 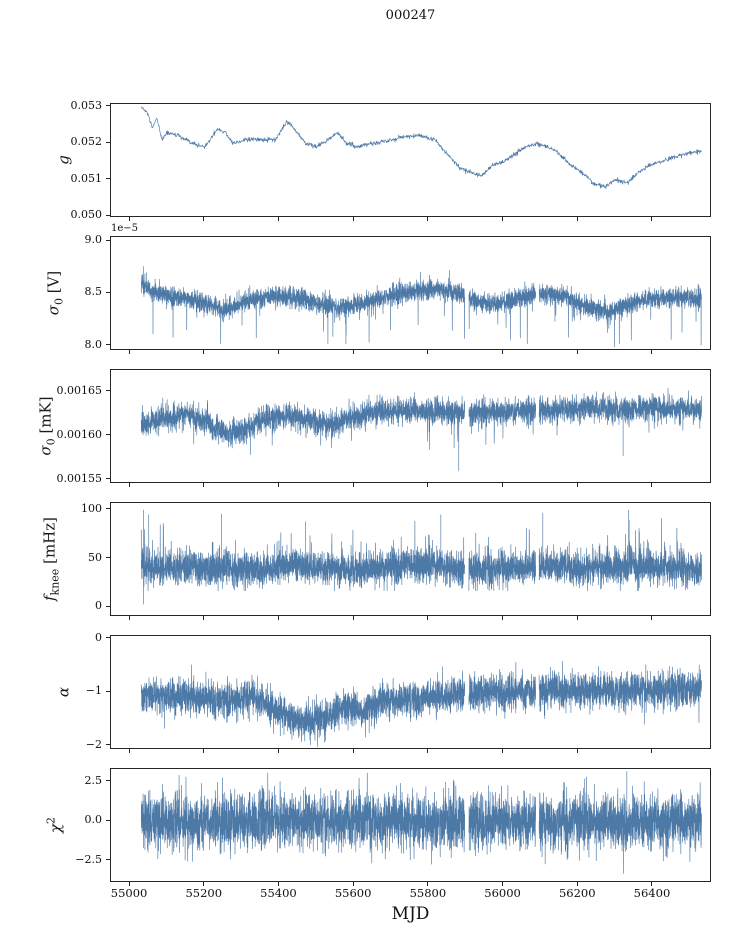 I want to click on y-tick-label: 50, so click(x=95, y=557).